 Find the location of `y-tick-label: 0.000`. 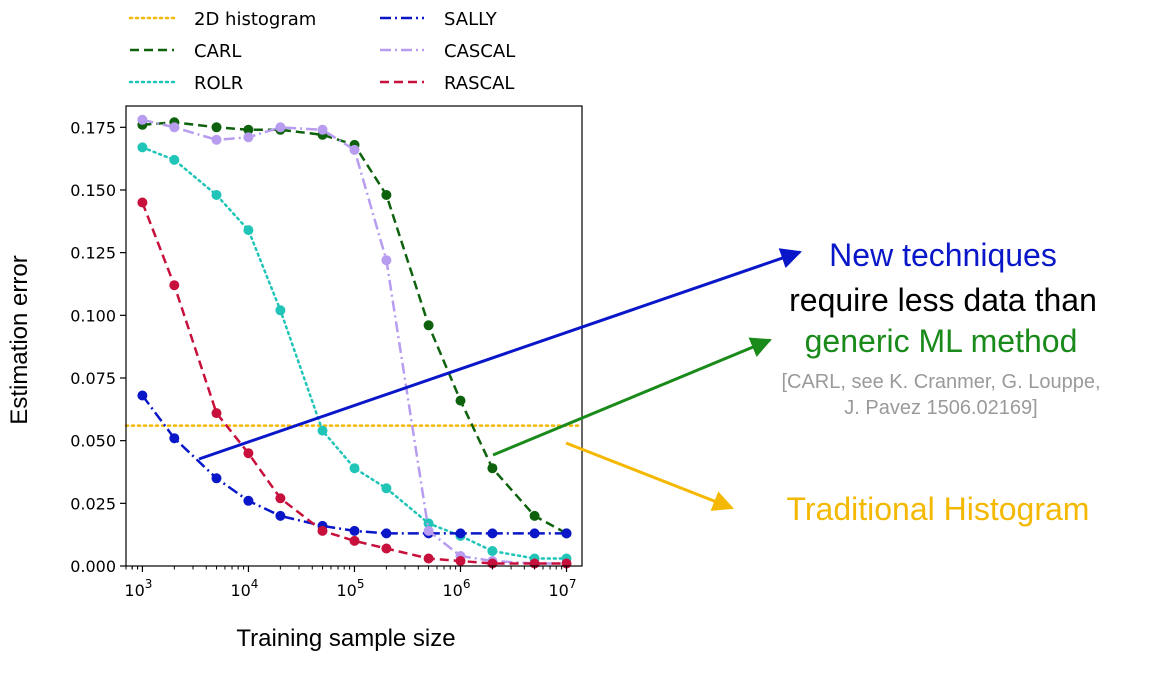

y-tick-label: 0.000 is located at coordinates (93, 566).